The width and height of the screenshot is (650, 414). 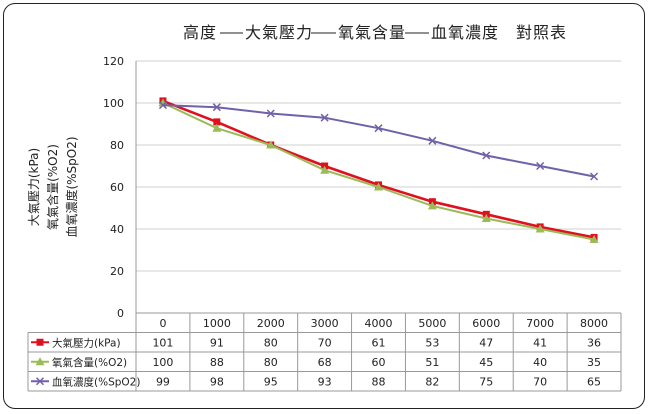 What do you see at coordinates (325, 323) in the screenshot?
I see `x-category-label: 3000` at bounding box center [325, 323].